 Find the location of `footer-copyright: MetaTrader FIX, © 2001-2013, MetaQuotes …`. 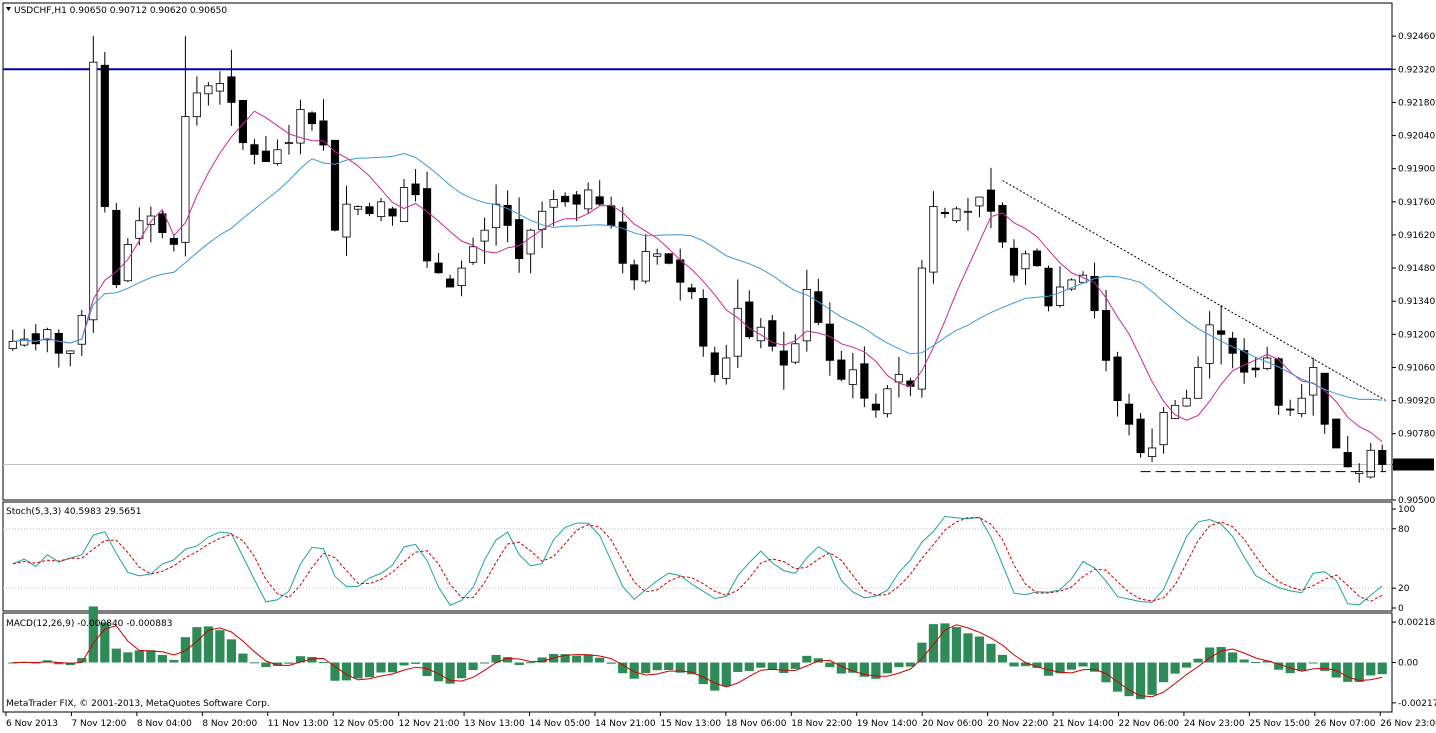

footer-copyright: MetaTrader FIX, © 2001-2013, MetaQuotes … is located at coordinates (138, 704).